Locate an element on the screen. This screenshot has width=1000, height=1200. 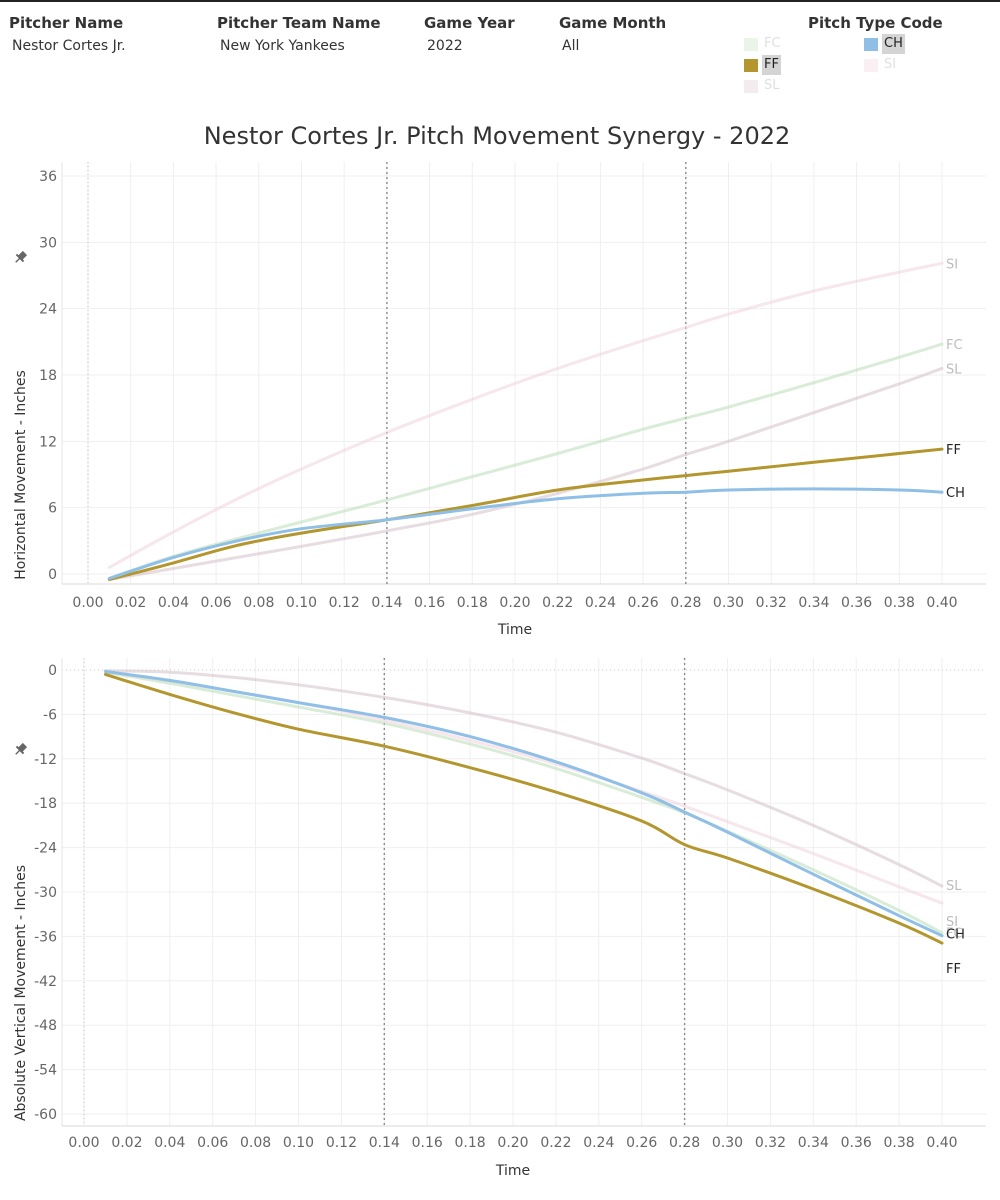
y-tick-label: -24 is located at coordinates (45, 849).